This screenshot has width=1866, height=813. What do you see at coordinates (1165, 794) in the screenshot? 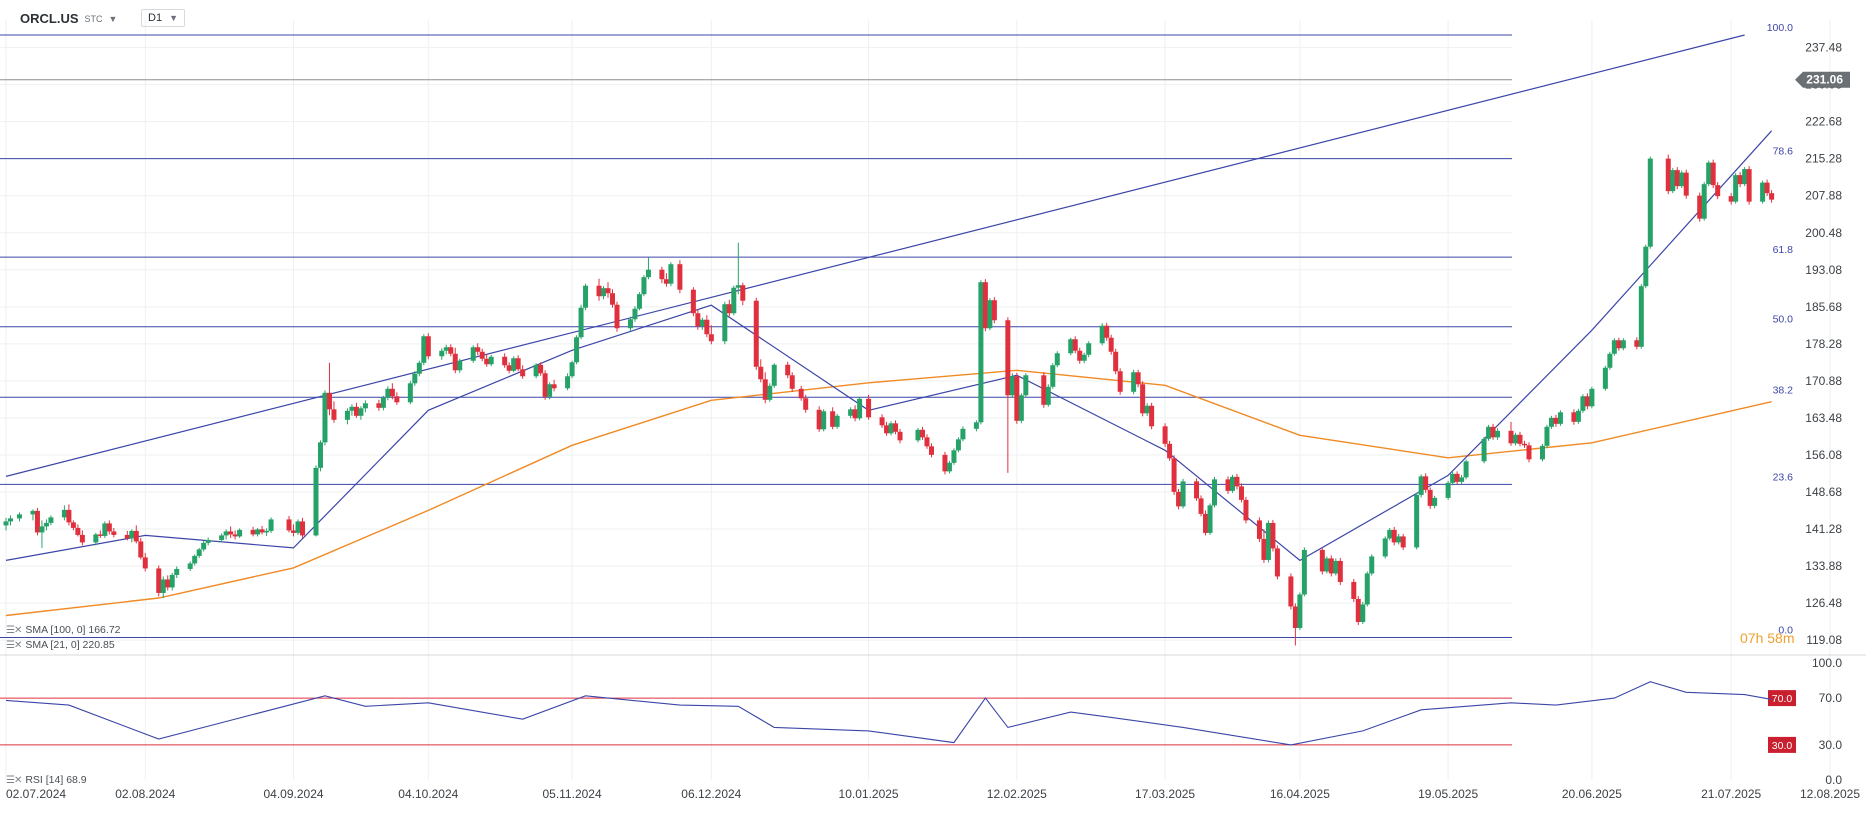
I see `date-axis-tick: 17.03.2025` at bounding box center [1165, 794].